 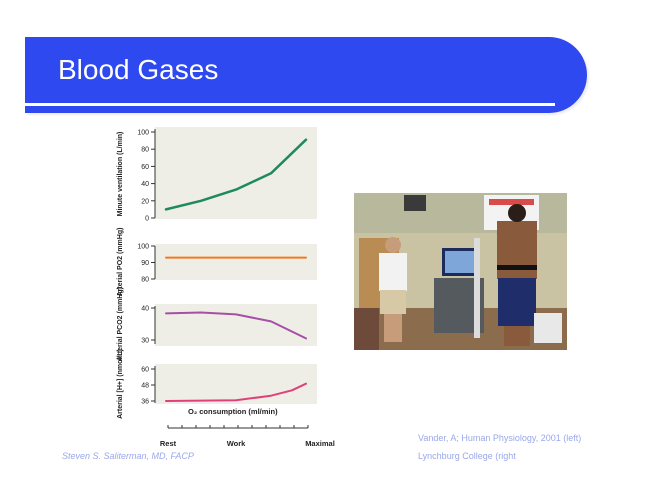 I want to click on photo-doctor-shirt, so click(x=393, y=272).